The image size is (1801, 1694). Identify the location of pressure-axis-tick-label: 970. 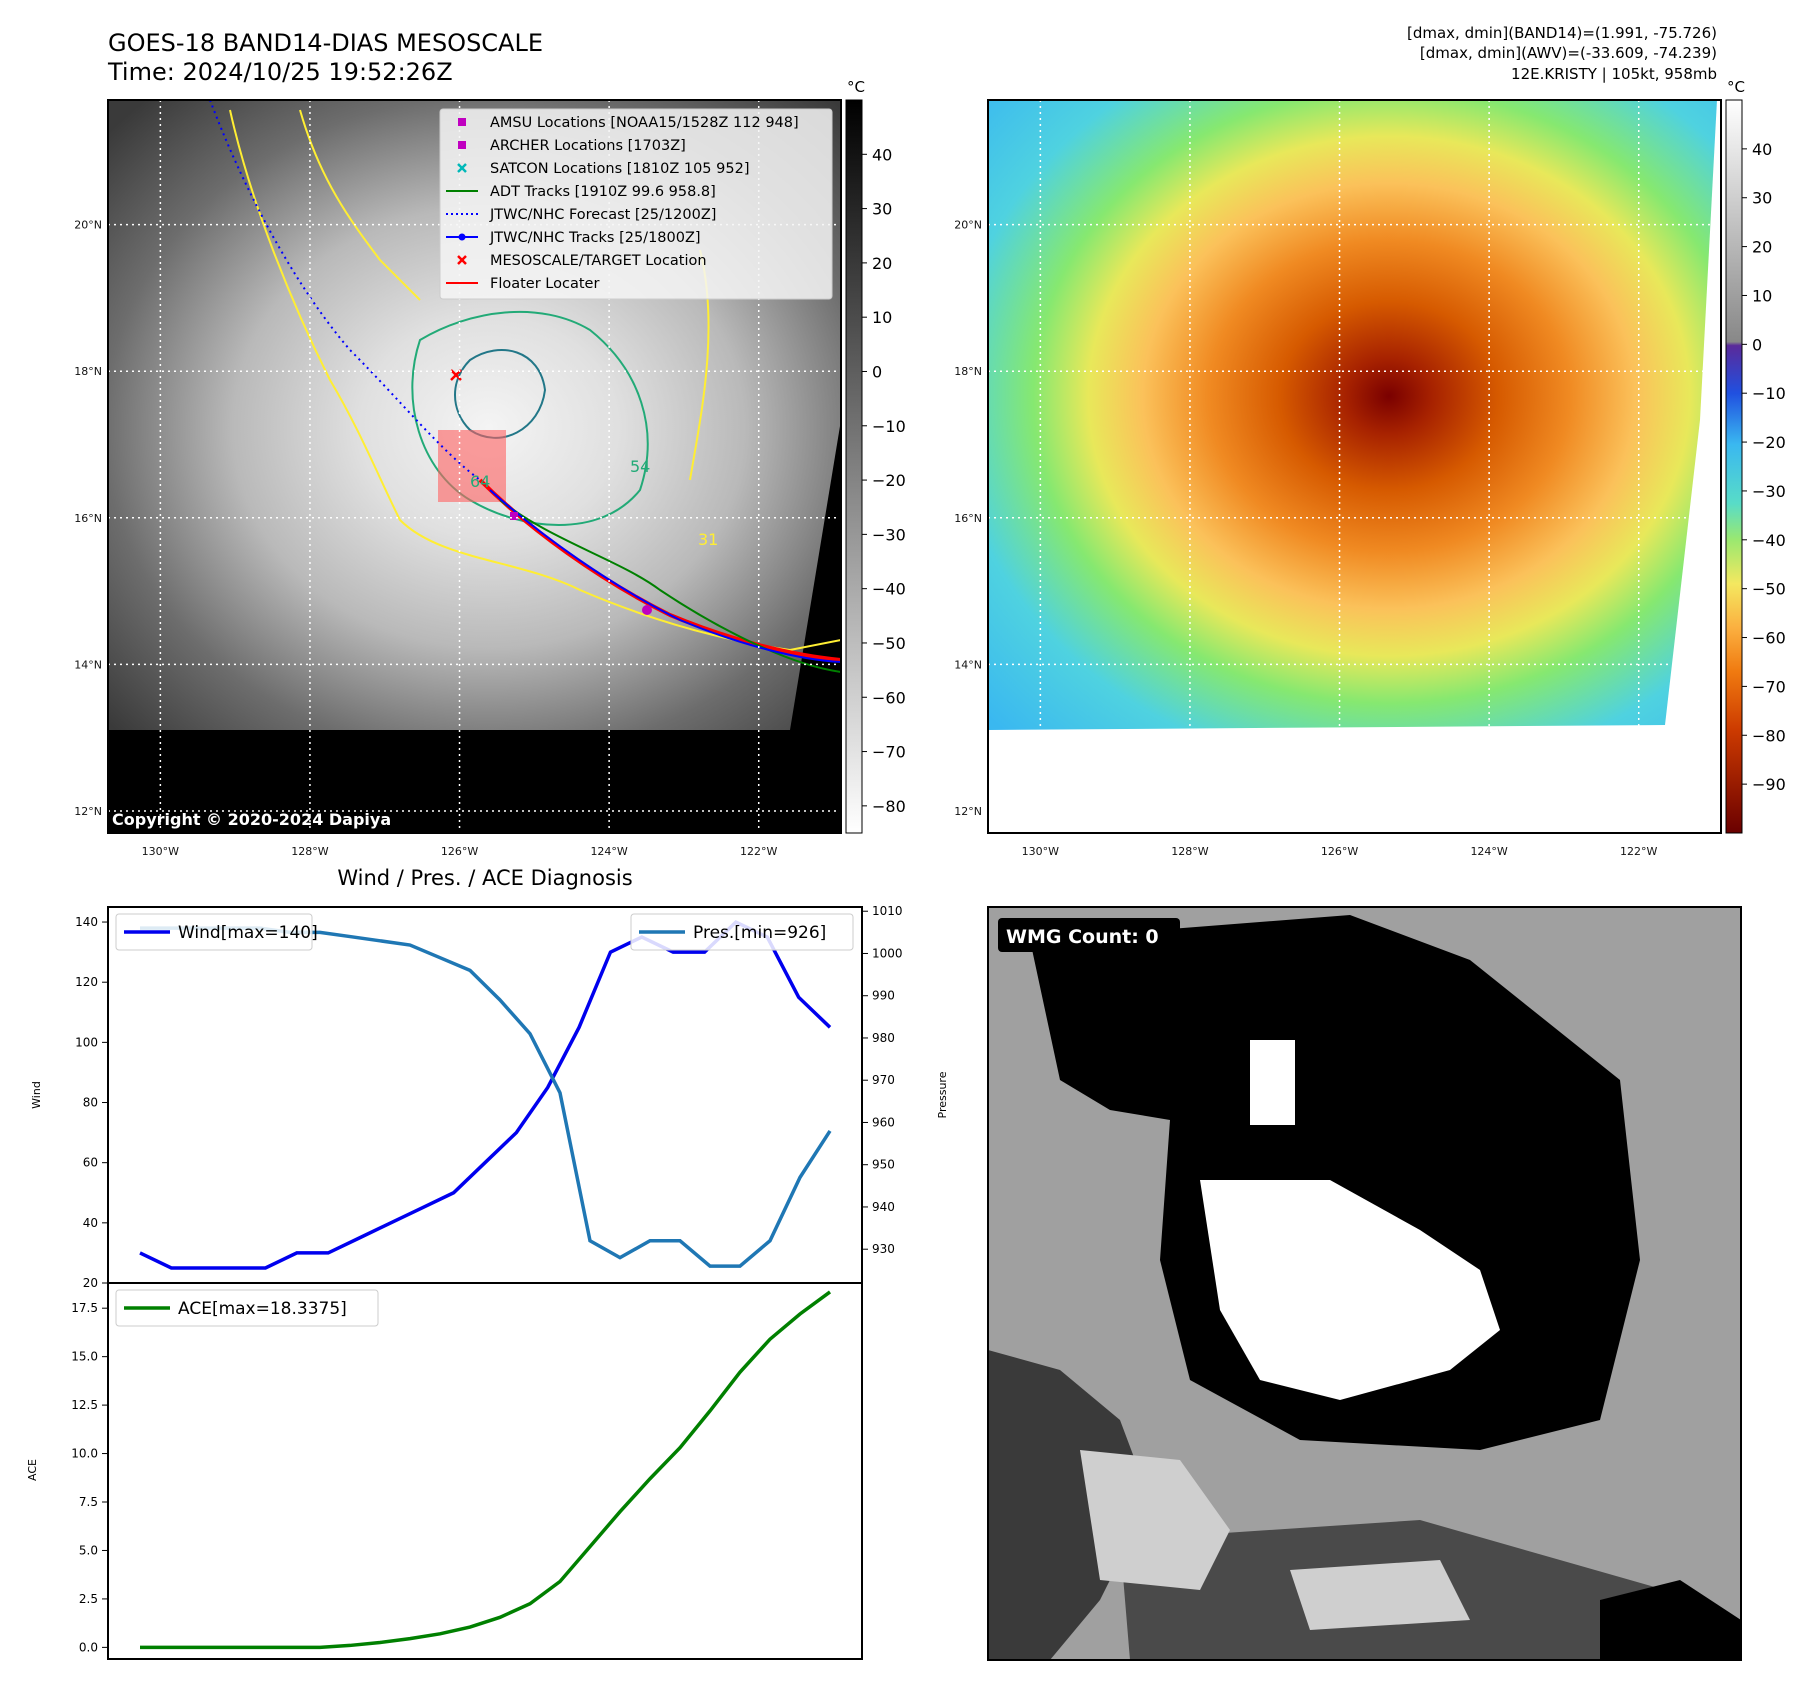
(883, 1080).